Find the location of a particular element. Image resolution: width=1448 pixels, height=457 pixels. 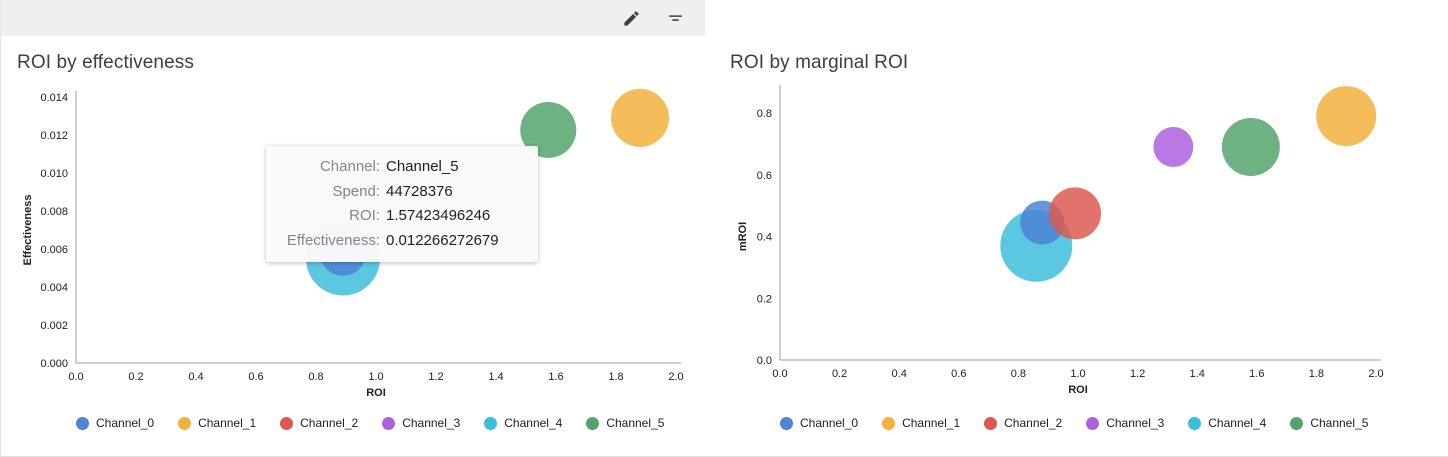

y-tick-label: 0.002 is located at coordinates (54, 326).